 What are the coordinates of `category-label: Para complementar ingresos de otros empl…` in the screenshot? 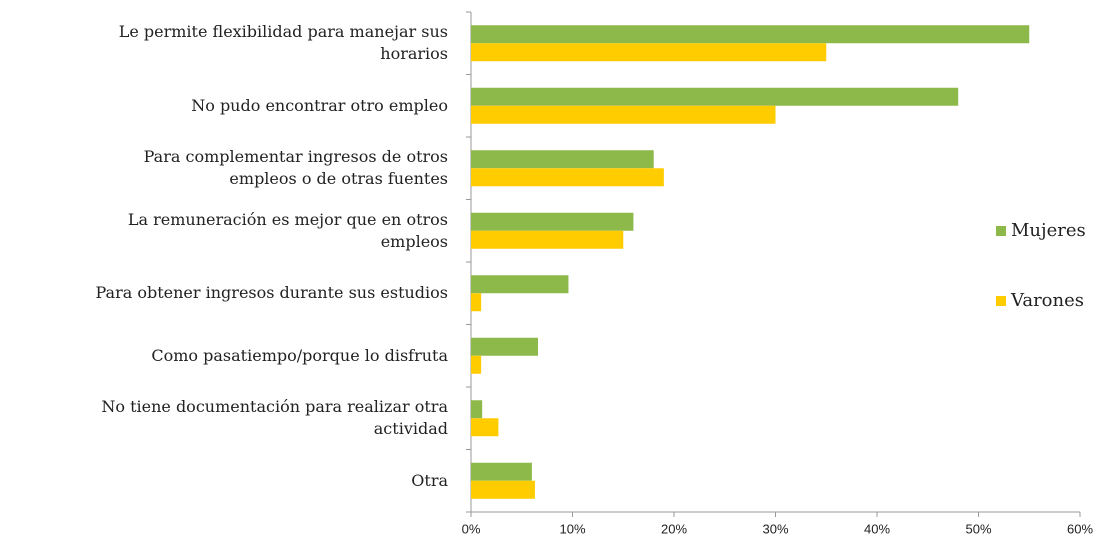 It's located at (295, 168).